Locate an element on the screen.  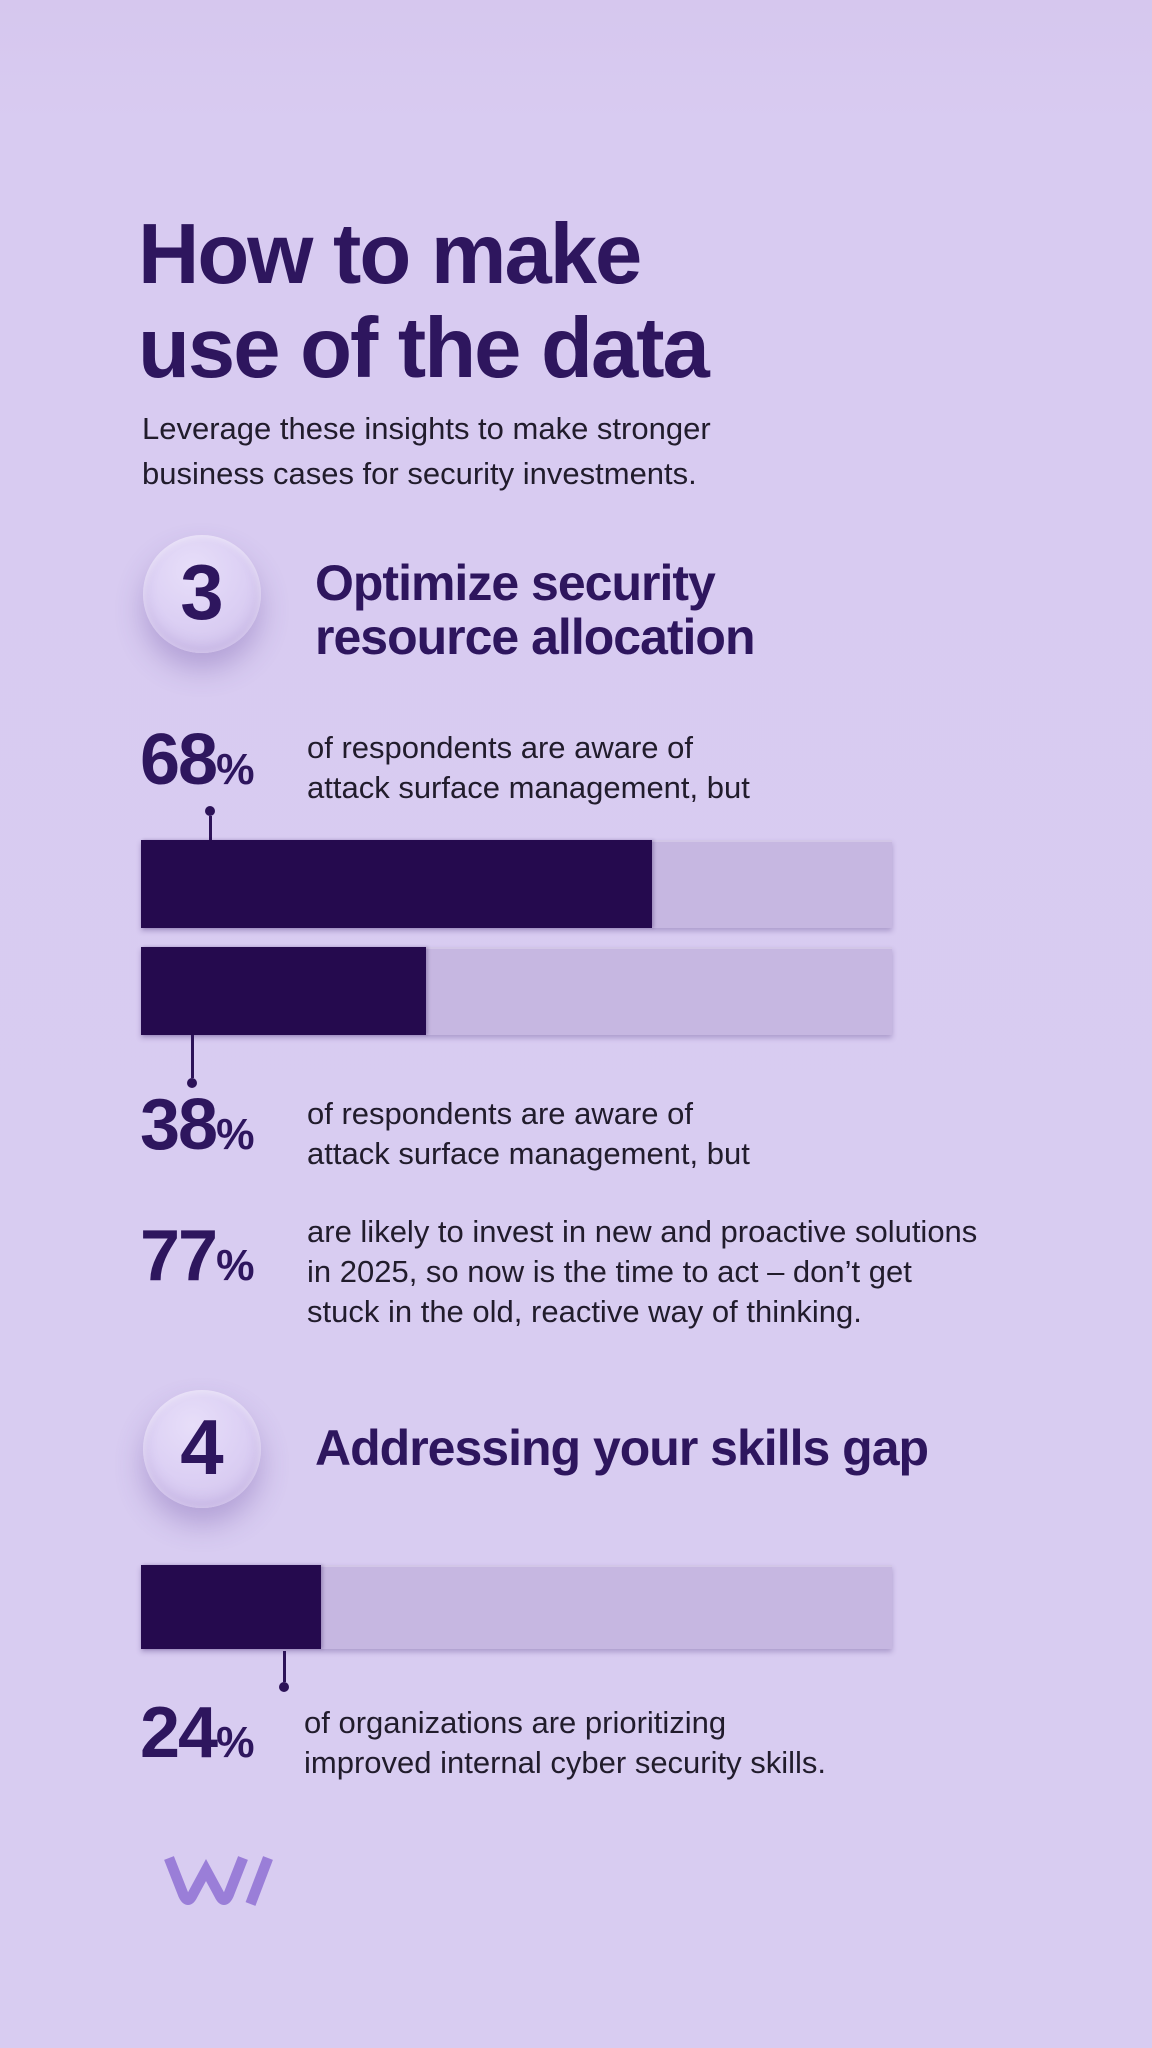
bar-38-fill is located at coordinates (284, 991).